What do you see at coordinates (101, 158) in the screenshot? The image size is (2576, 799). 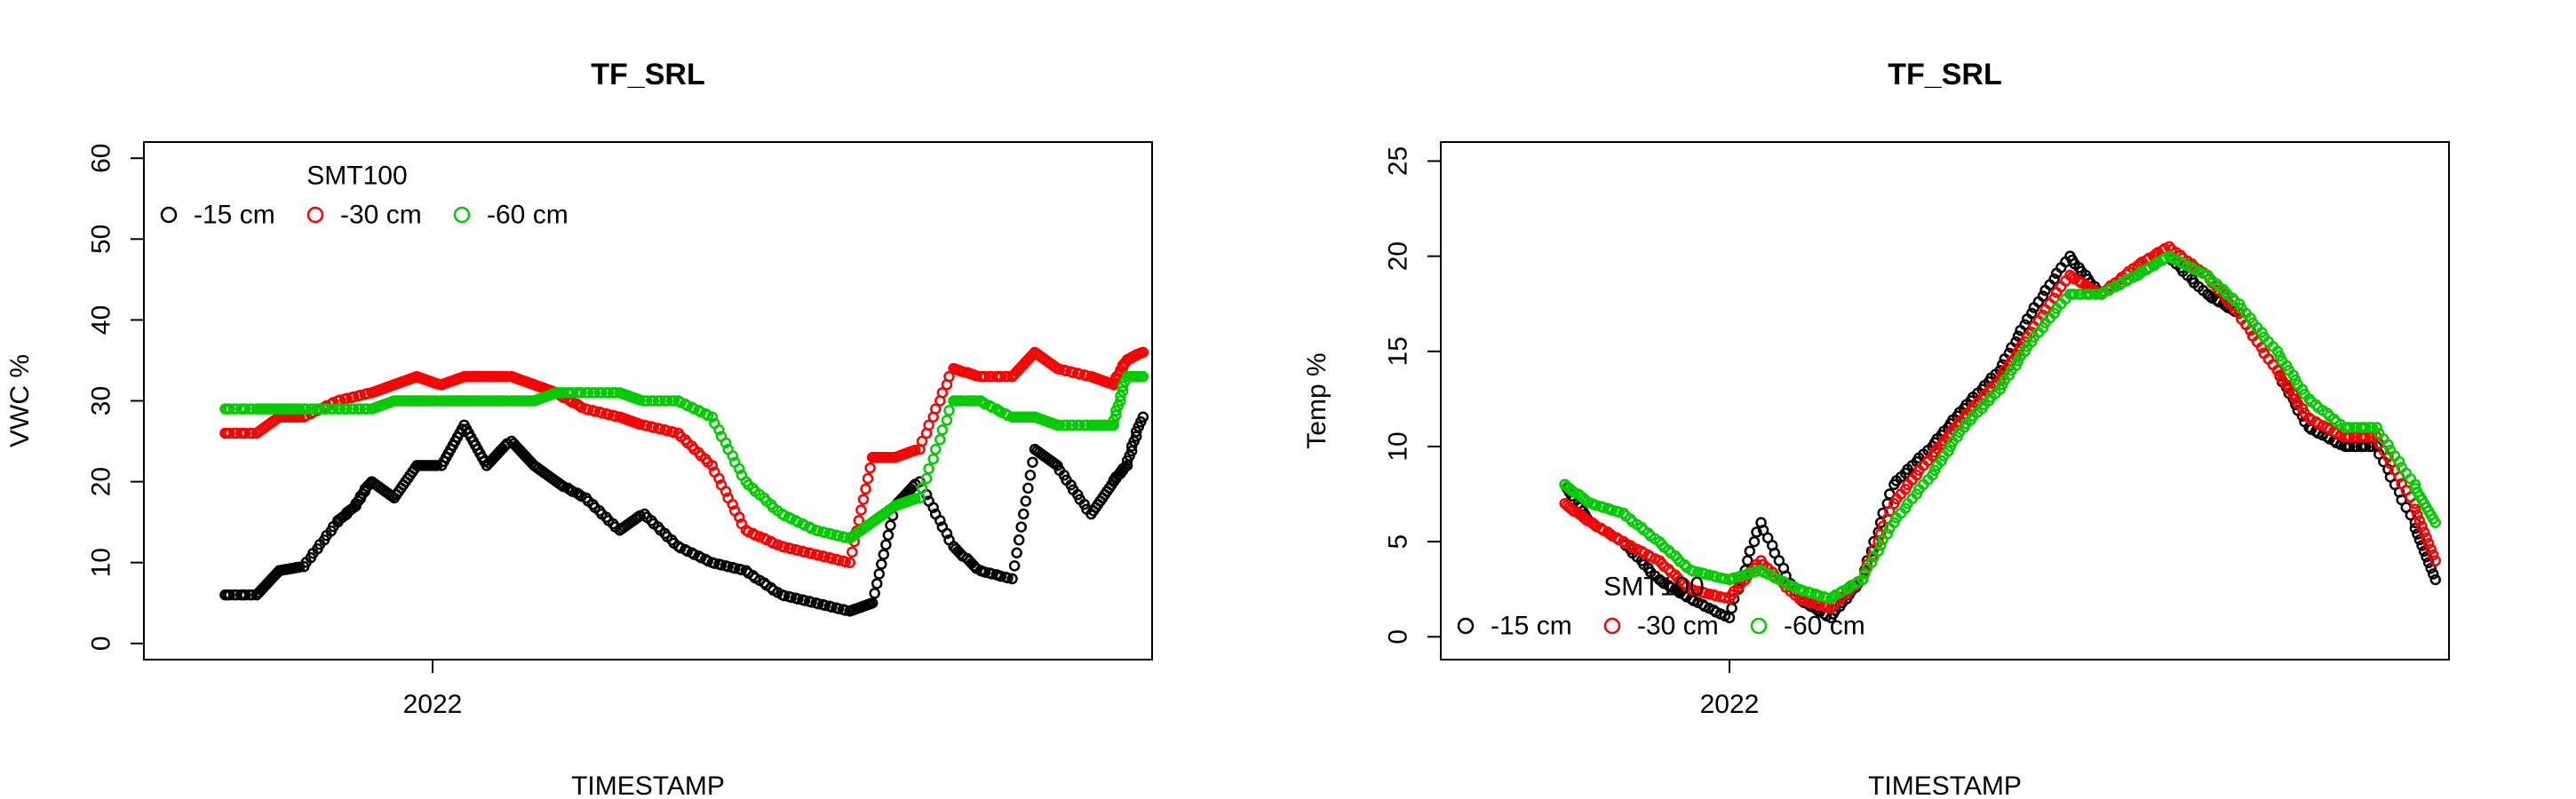 I see `y-tick-label: 60` at bounding box center [101, 158].